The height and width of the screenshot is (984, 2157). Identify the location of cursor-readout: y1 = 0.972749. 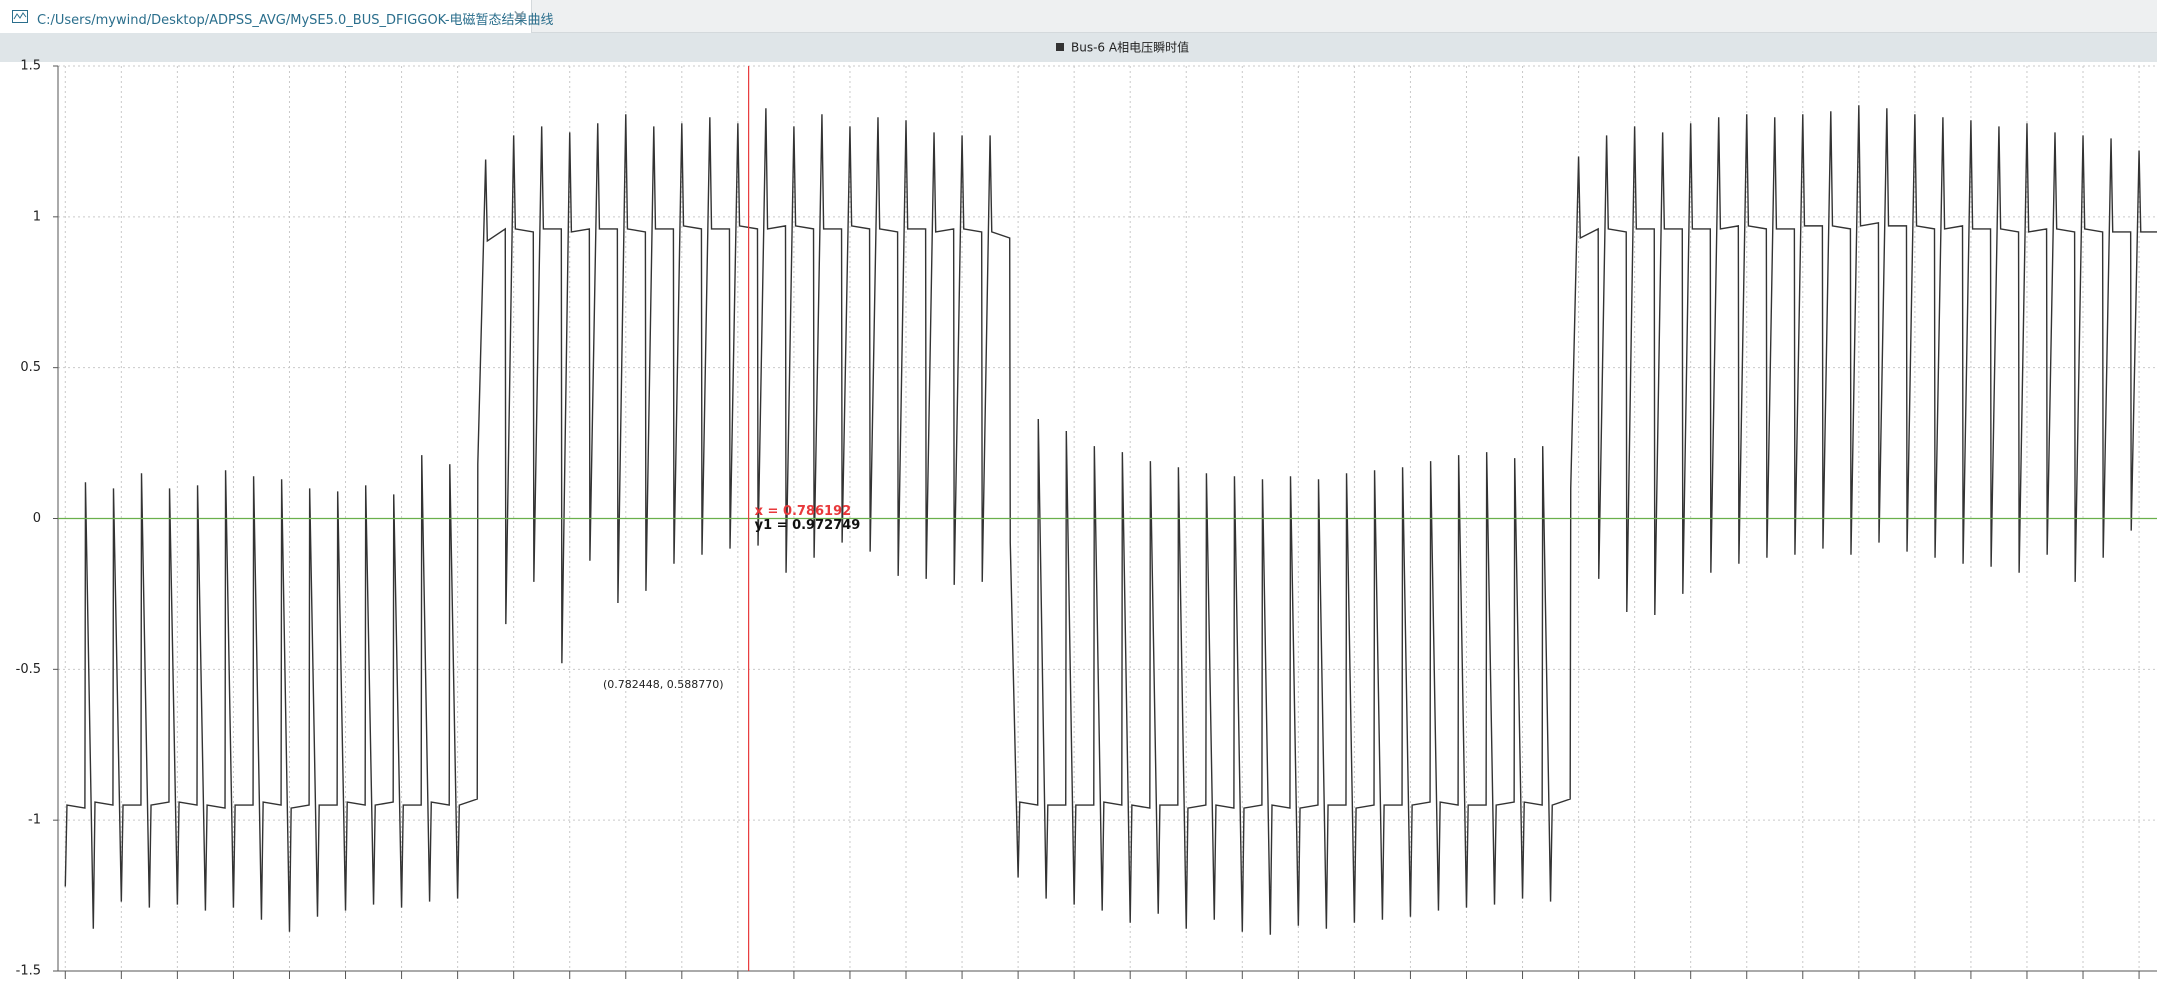
(808, 525).